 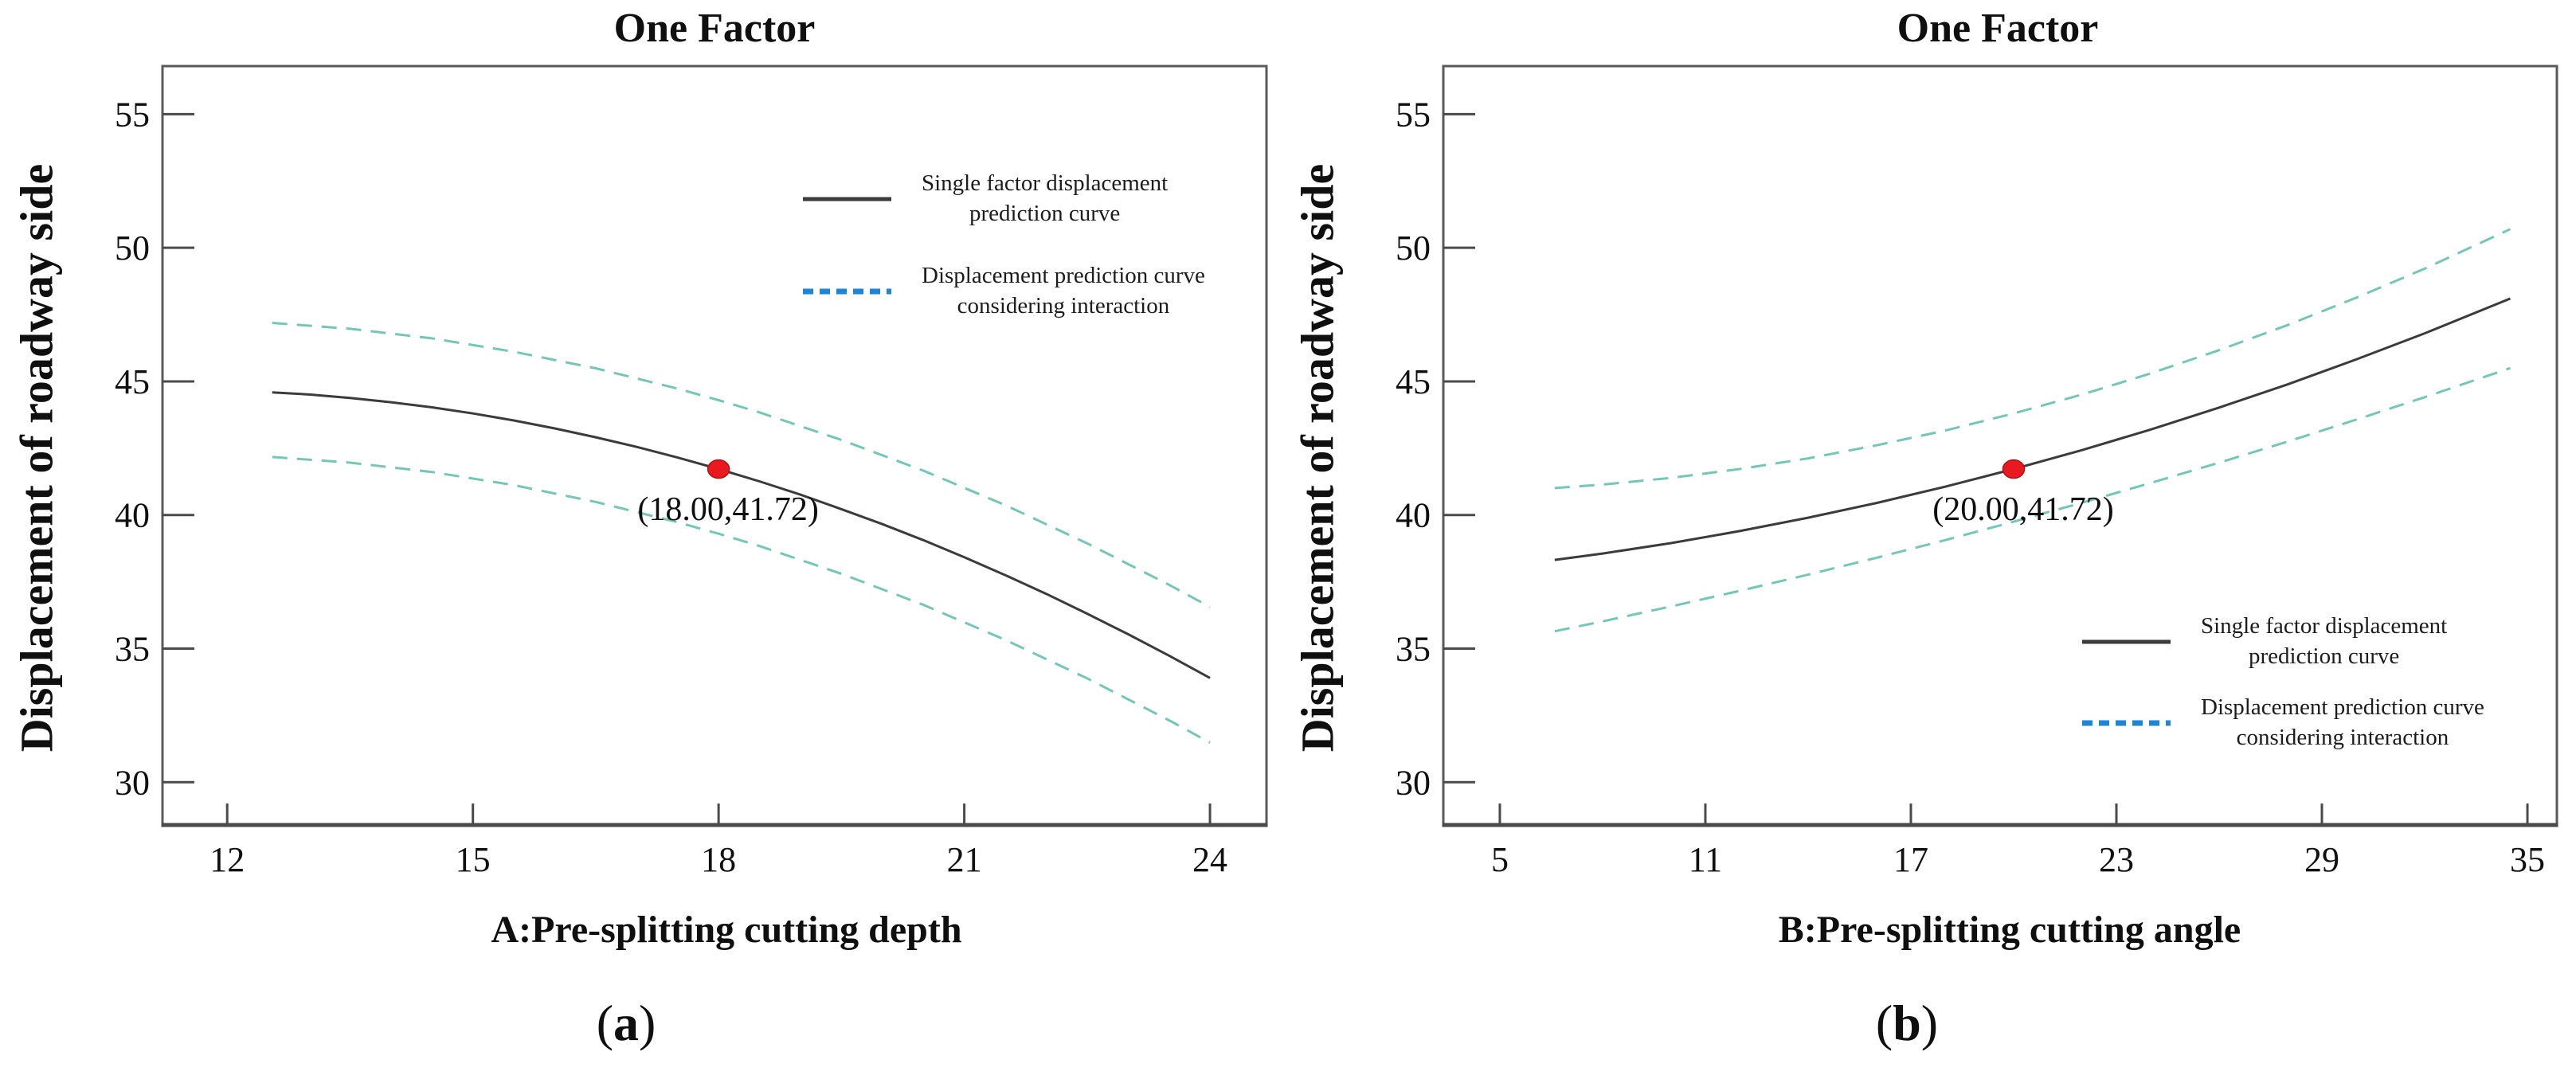 What do you see at coordinates (726, 930) in the screenshot?
I see `panel-a-x-axis-label: A:Pre-splitting cutting depth` at bounding box center [726, 930].